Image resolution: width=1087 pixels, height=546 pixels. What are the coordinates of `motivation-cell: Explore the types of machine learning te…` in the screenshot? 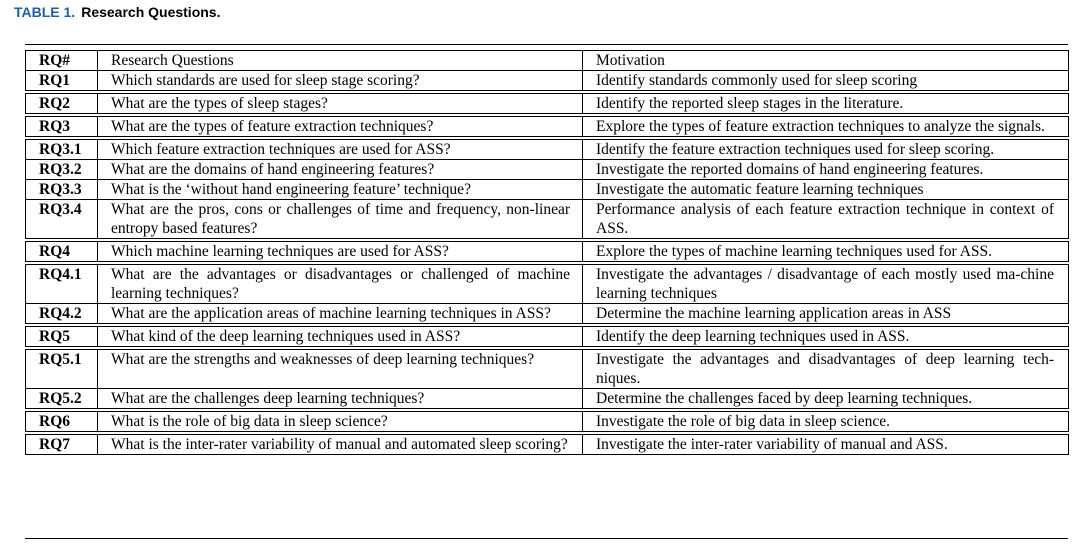 It's located at (825, 251).